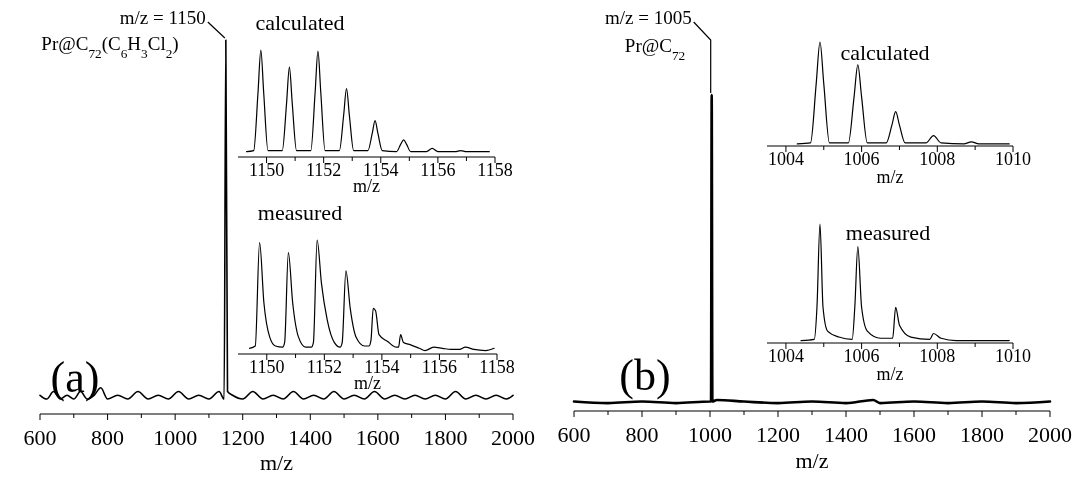 The image size is (1081, 481). I want to click on annotation: Pr@C$_{72}$, so click(655, 49).